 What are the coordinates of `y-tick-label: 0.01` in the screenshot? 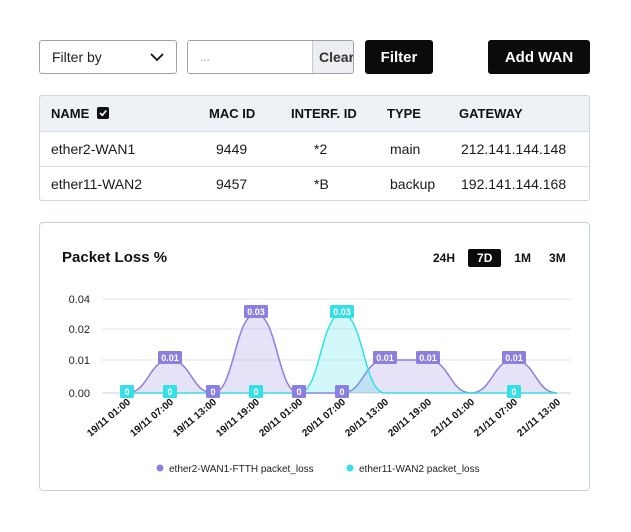 It's located at (79, 361).